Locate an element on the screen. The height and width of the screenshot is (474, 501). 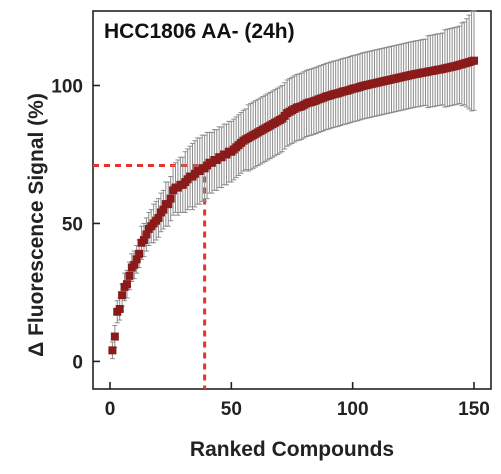
x-axis-ticks: 0 50 100 150 is located at coordinates (297, 401).